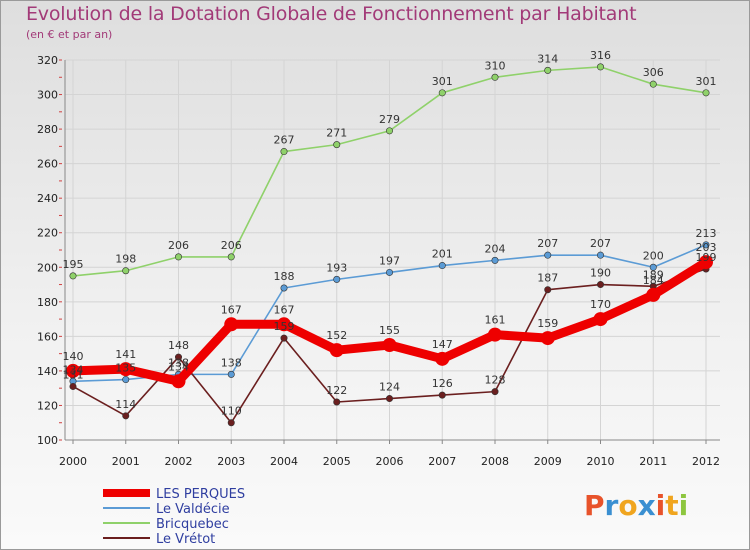  What do you see at coordinates (672, 505) in the screenshot?
I see `logo-letter: t` at bounding box center [672, 505].